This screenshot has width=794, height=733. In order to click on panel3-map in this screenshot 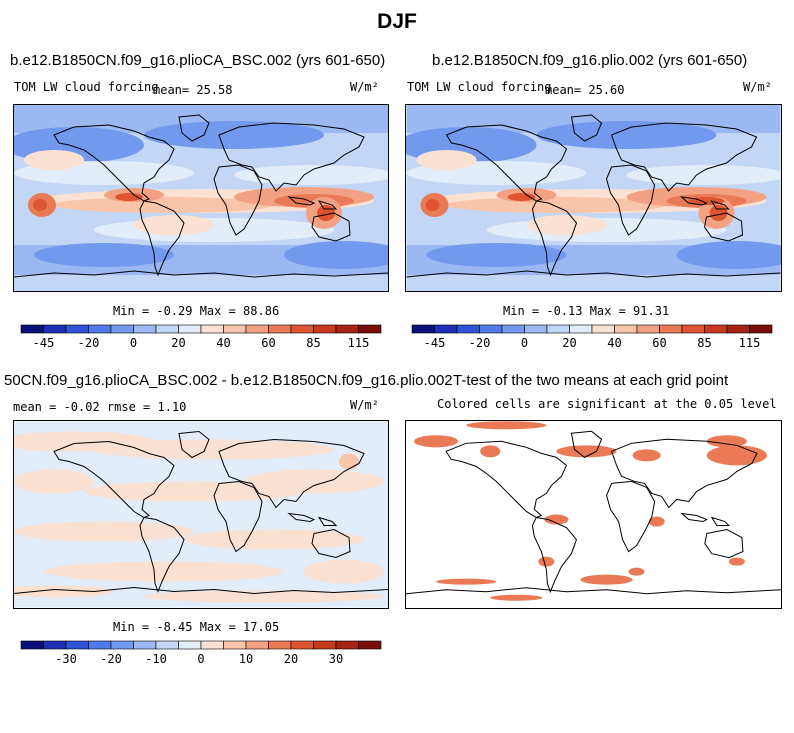, I will do `click(201, 514)`.